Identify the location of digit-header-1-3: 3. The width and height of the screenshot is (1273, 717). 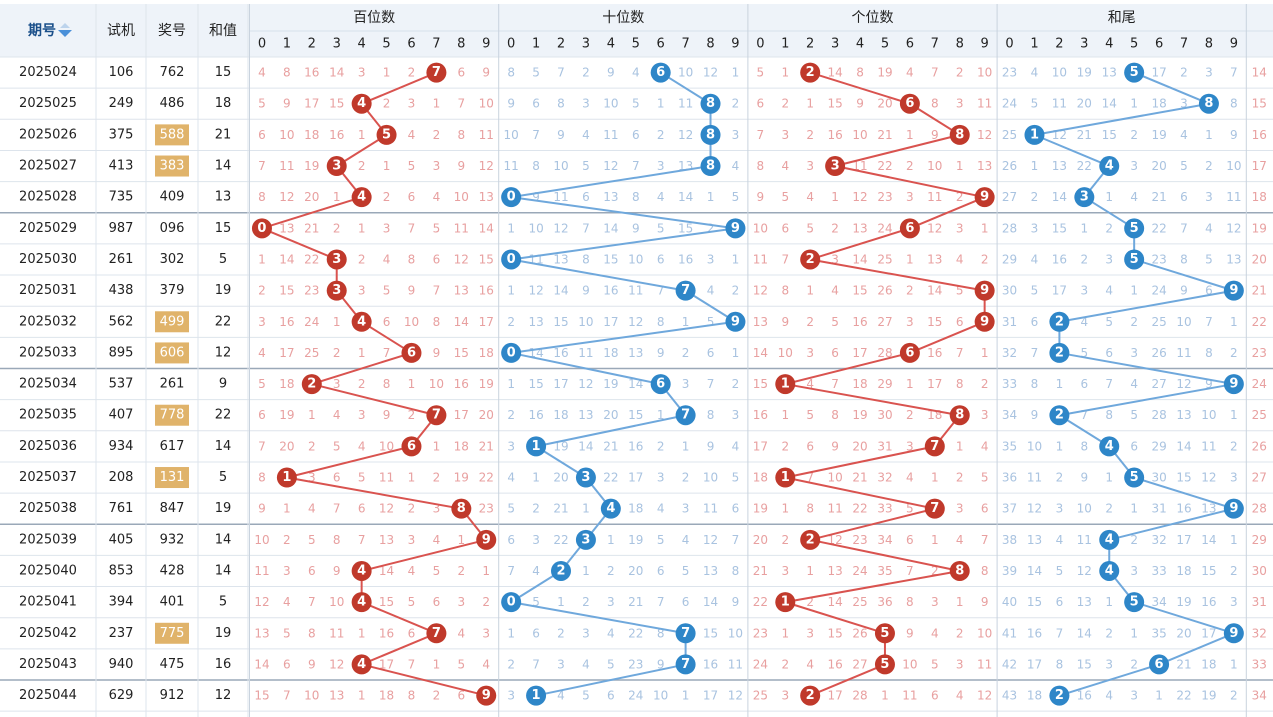
(586, 44).